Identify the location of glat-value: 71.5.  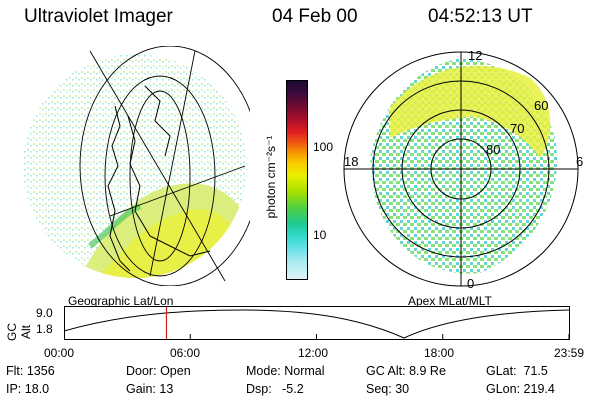
(535, 371).